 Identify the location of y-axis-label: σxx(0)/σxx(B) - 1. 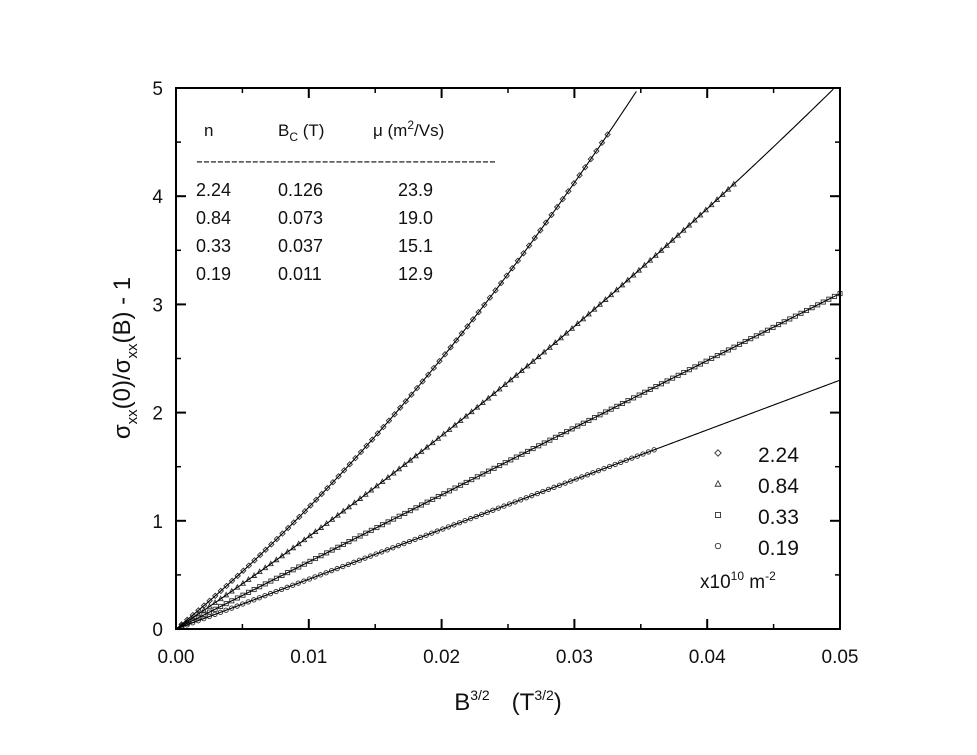
(125, 358).